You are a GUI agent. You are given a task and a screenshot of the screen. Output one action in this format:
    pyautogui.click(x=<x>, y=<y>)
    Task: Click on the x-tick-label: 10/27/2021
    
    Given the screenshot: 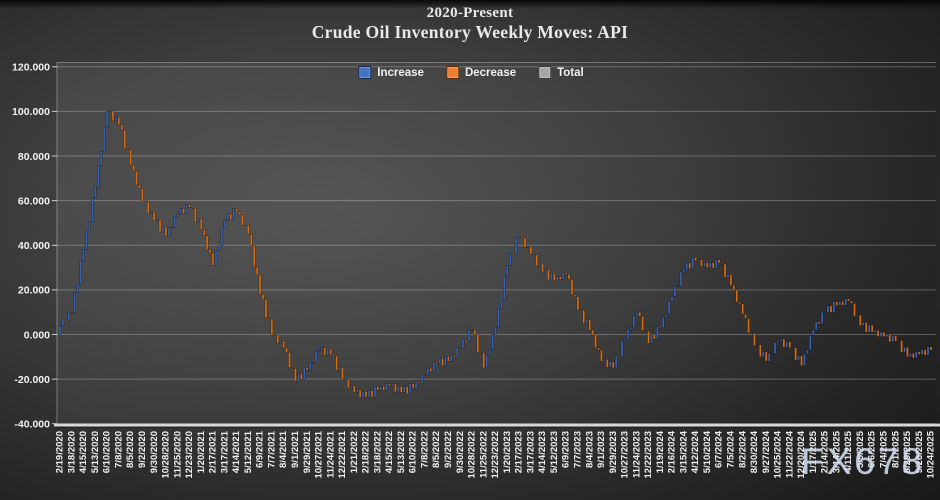 What is the action you would take?
    pyautogui.click(x=319, y=454)
    